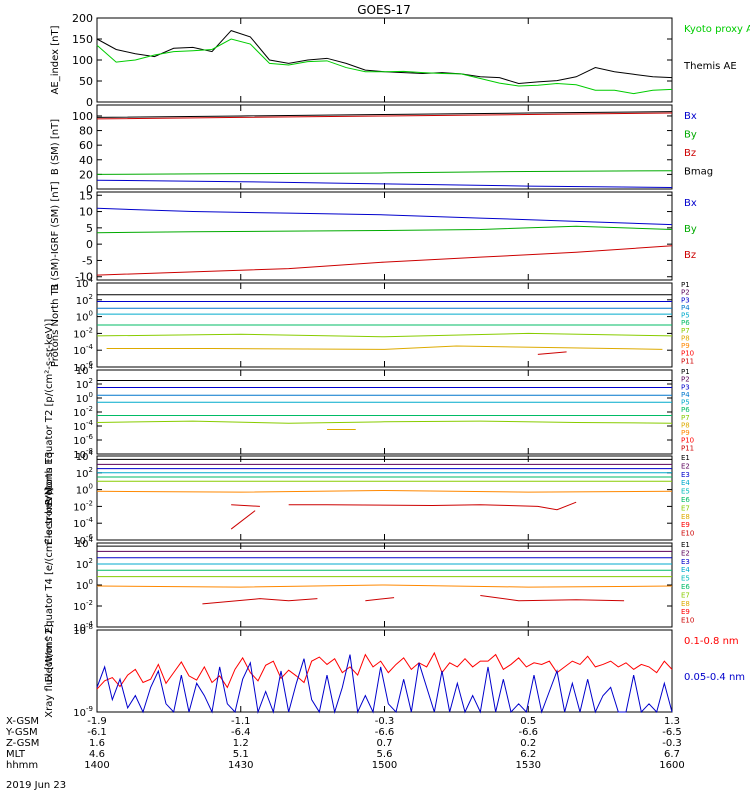 This screenshot has height=800, width=750. I want to click on y-tick-label: 40, so click(86, 160).